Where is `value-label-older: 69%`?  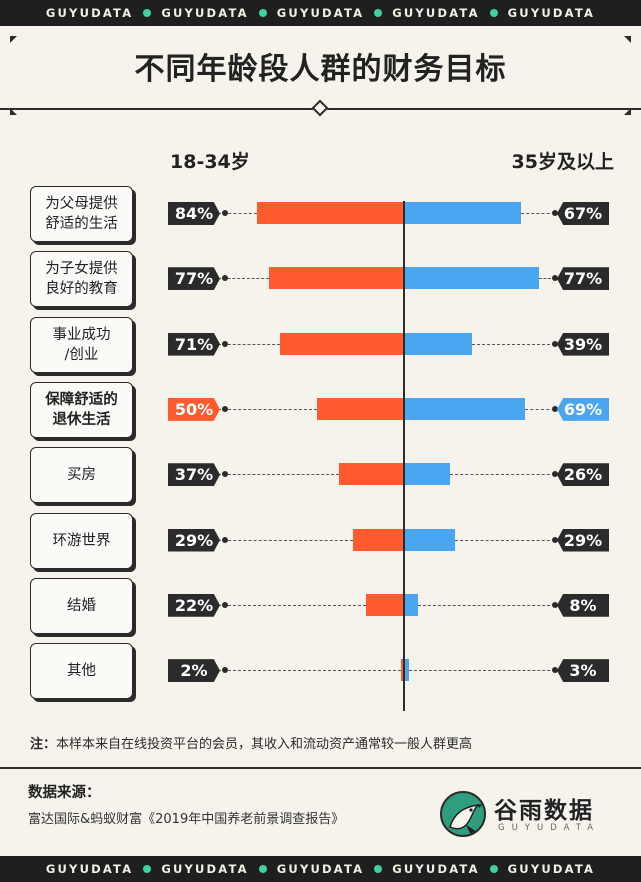 value-label-older: 69% is located at coordinates (583, 409).